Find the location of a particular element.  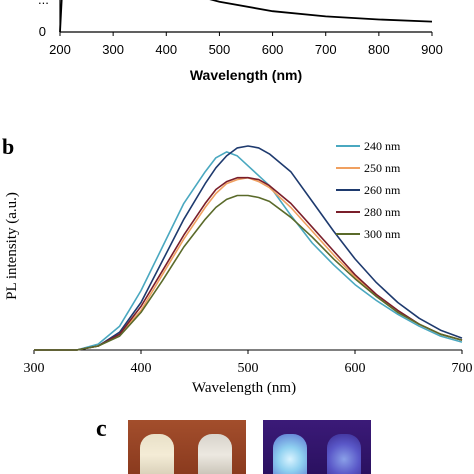

panel-b-y-axis-label: PL intensity (a.u.) is located at coordinates (12, 246).